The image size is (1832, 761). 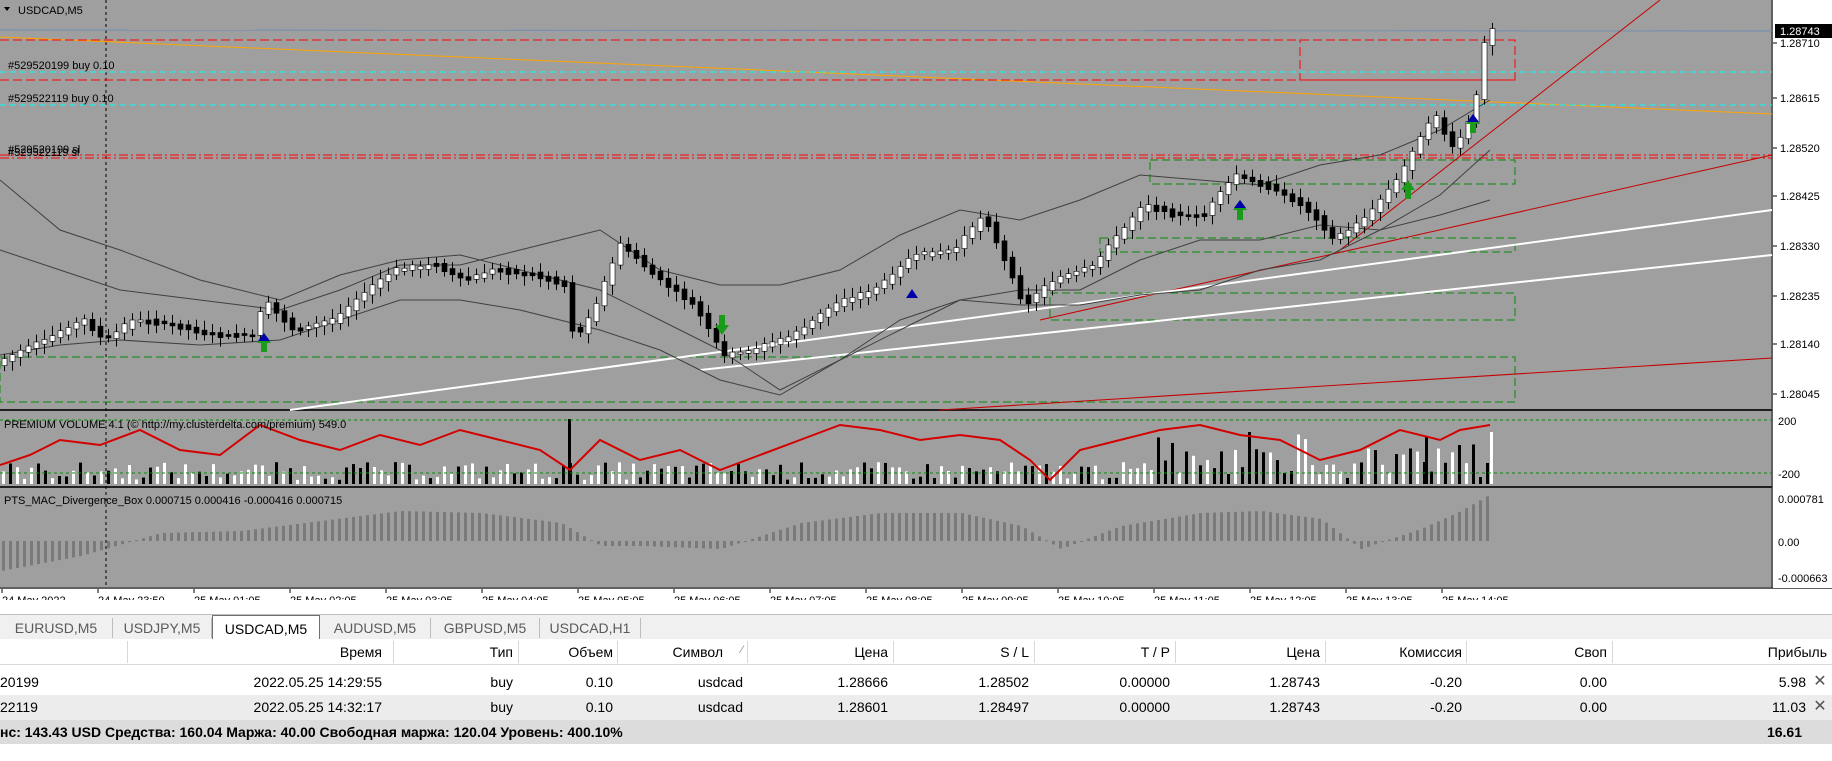 I want to click on sl-label-1: #529520199 sl, so click(x=44, y=150).